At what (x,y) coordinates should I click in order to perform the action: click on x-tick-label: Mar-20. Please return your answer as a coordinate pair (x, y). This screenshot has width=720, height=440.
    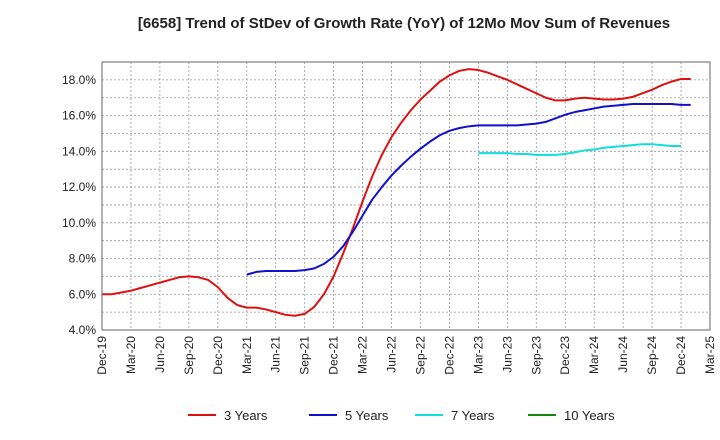
    Looking at the image, I should click on (131, 355).